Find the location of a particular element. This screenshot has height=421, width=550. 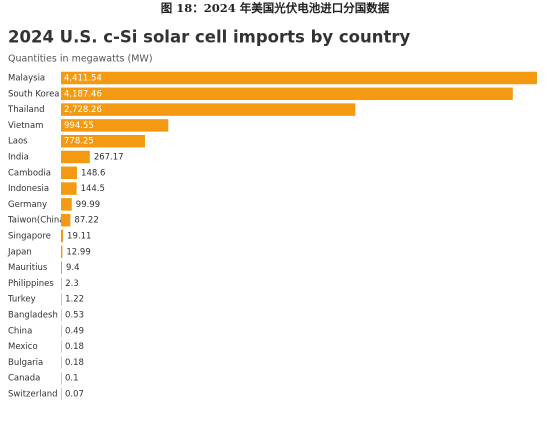

value-label: 9.4 is located at coordinates (73, 268).